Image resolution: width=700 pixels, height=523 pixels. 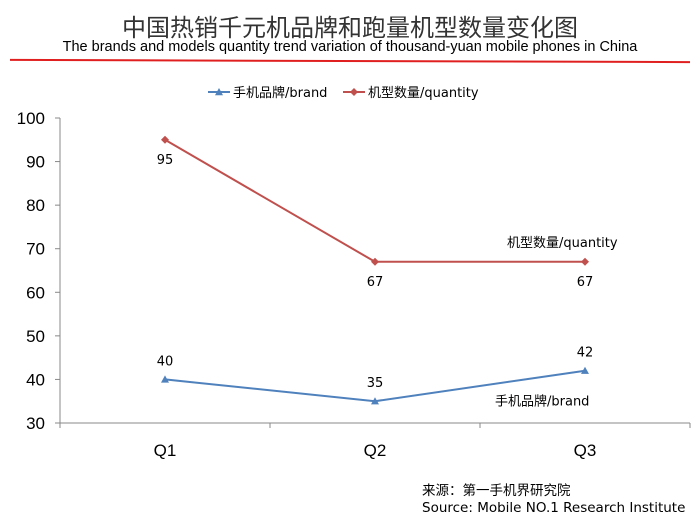 What do you see at coordinates (343, 93) in the screenshot?
I see `legend: 手机品牌/brand 机型数量/quantity` at bounding box center [343, 93].